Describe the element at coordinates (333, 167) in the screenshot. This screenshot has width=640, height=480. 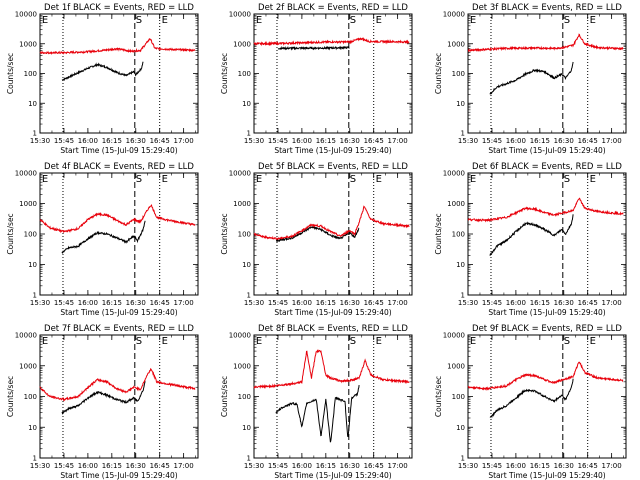
I see `panel-title: Det 5f BLACK = Events, RED = LLD` at that location.